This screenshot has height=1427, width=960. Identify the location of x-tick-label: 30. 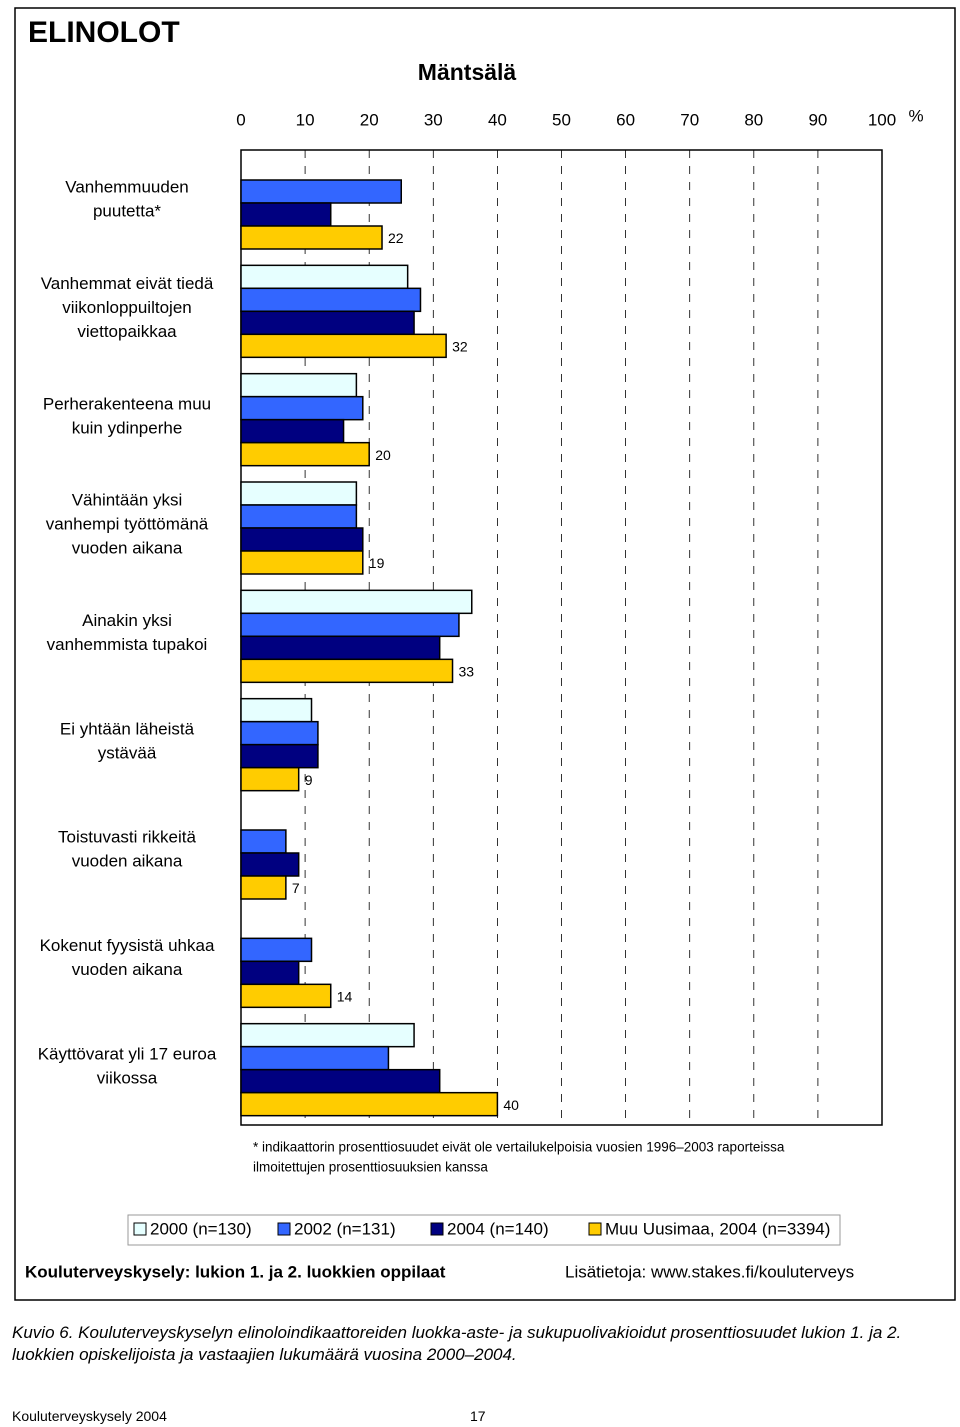
(433, 119).